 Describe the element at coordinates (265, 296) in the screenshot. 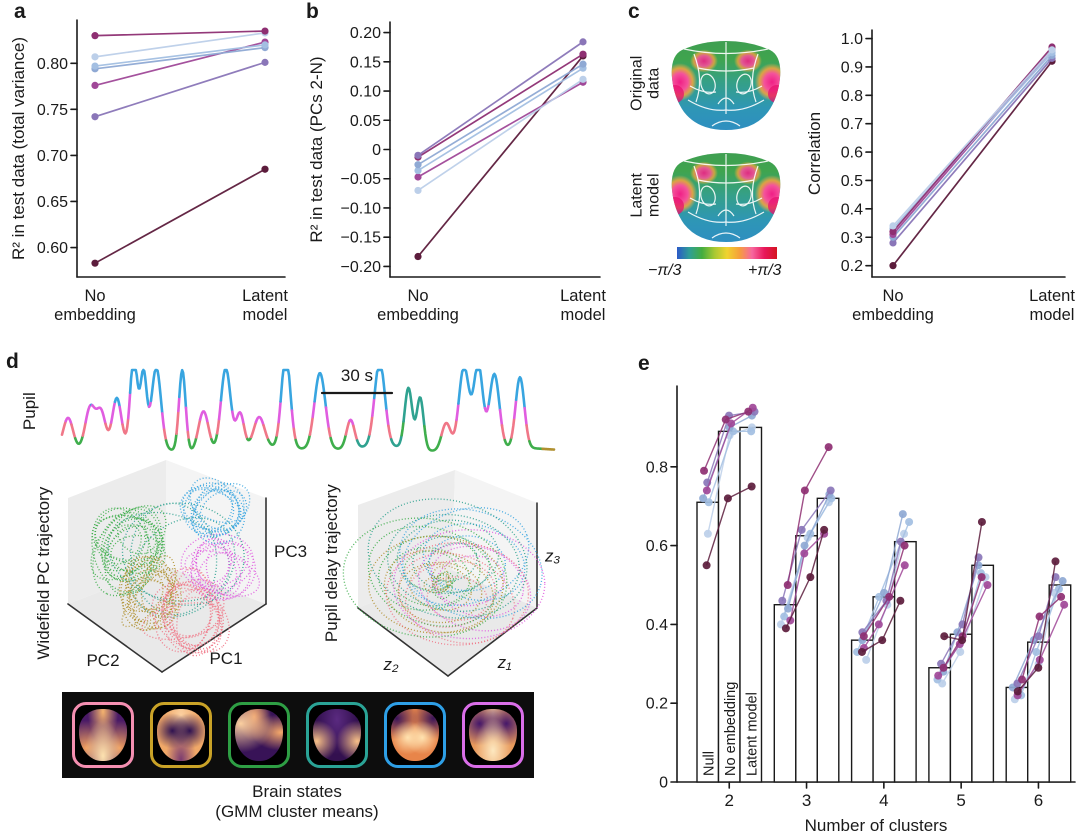

I see `x-category-label: Latent` at that location.